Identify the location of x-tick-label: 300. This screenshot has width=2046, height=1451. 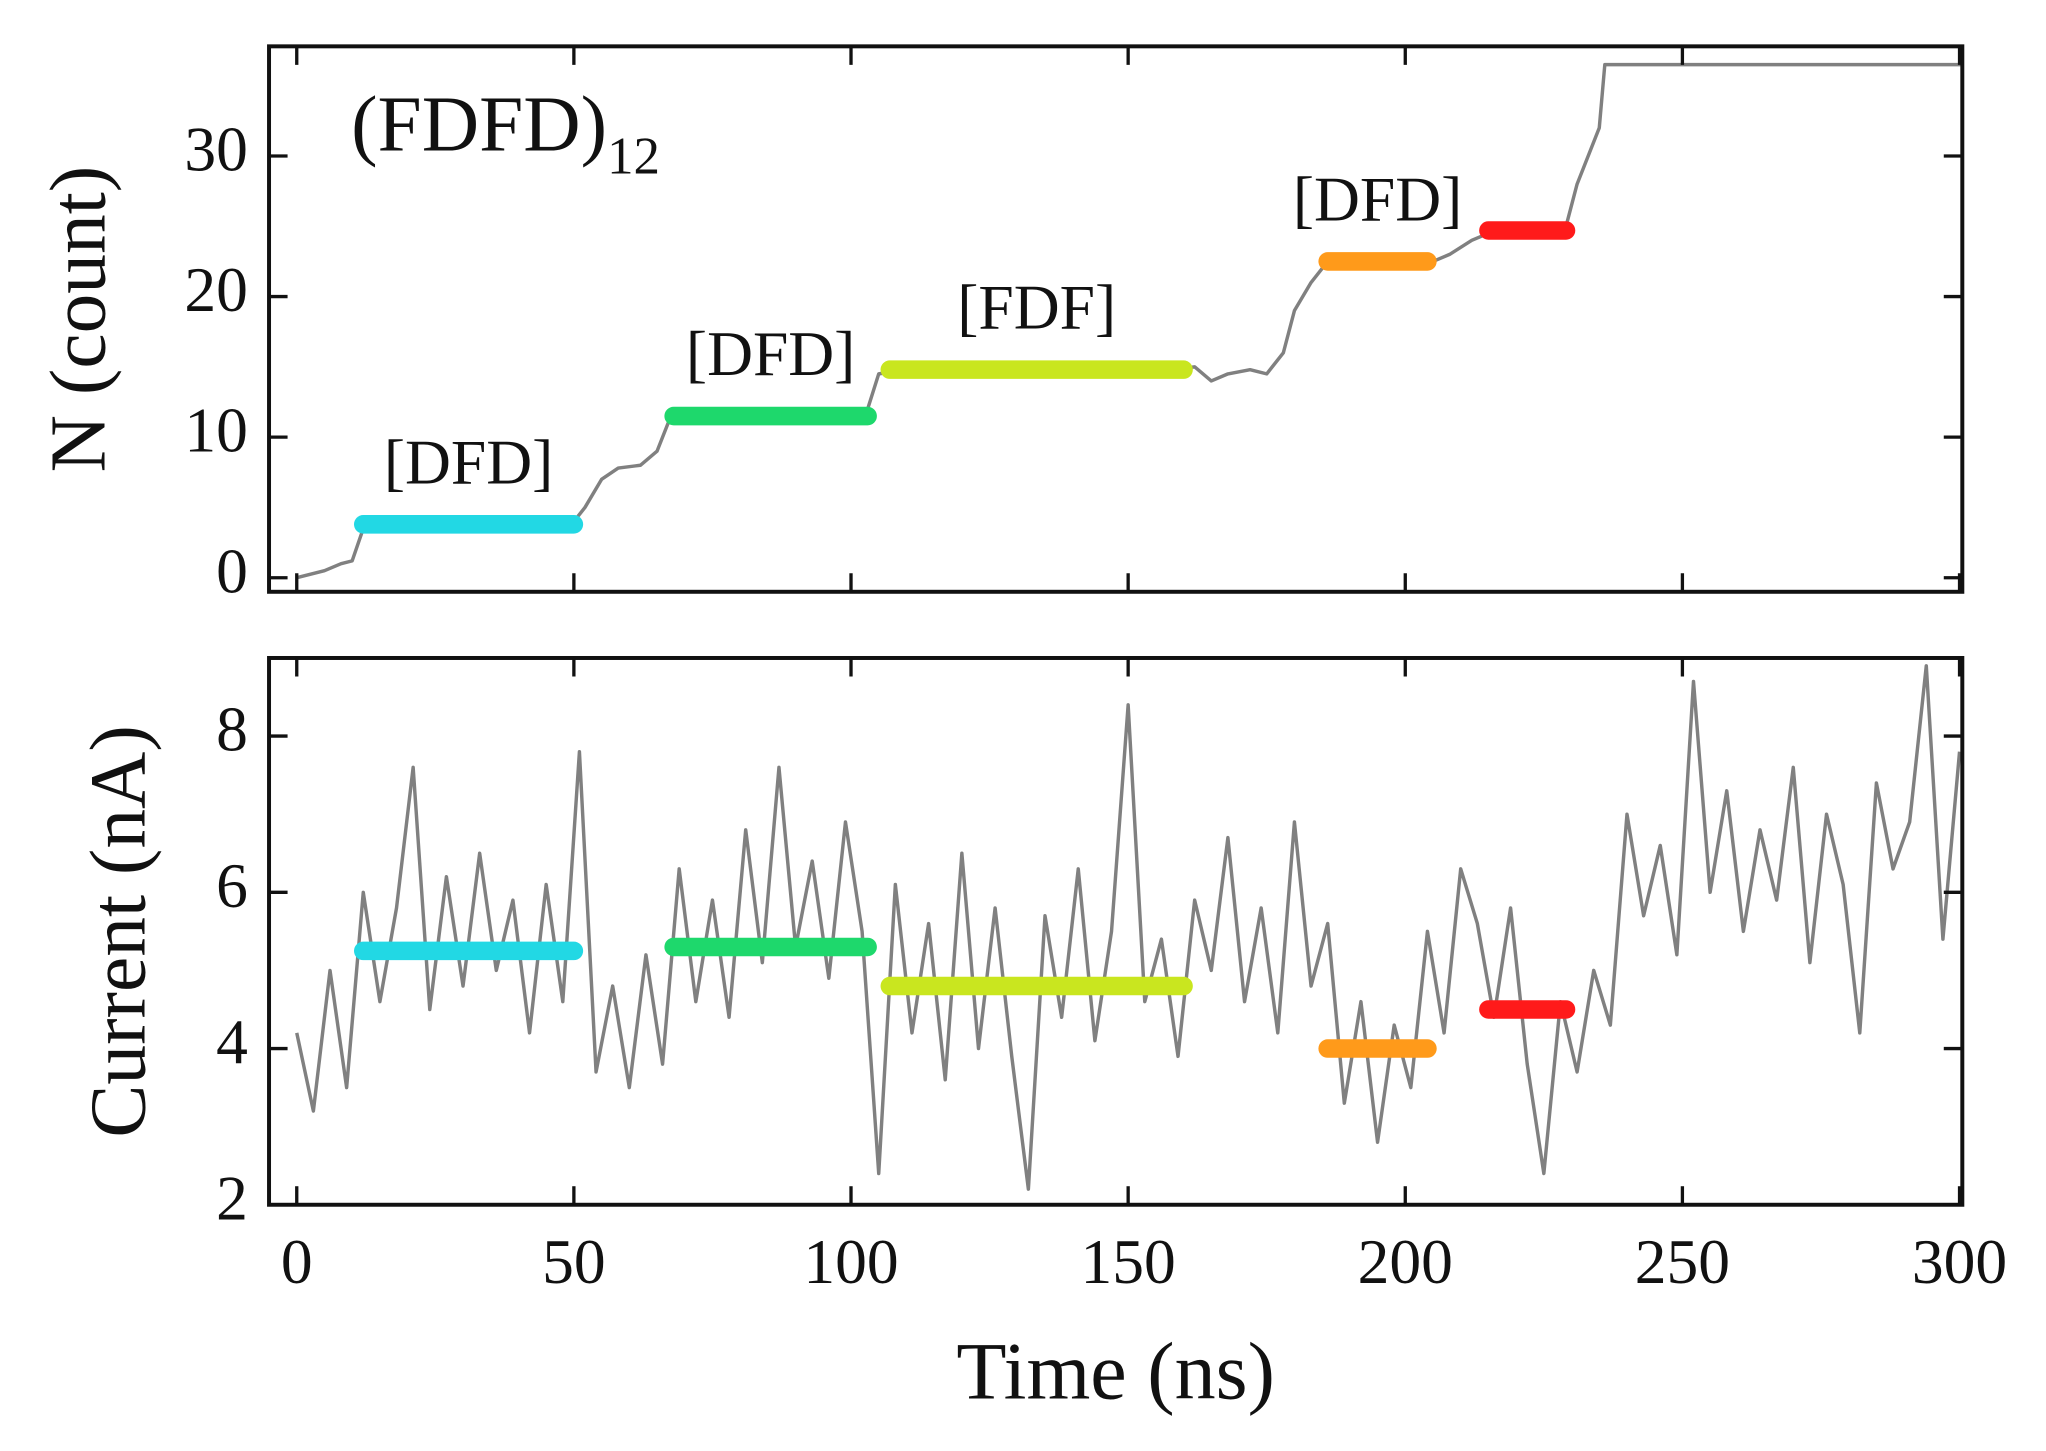
(1959, 1261).